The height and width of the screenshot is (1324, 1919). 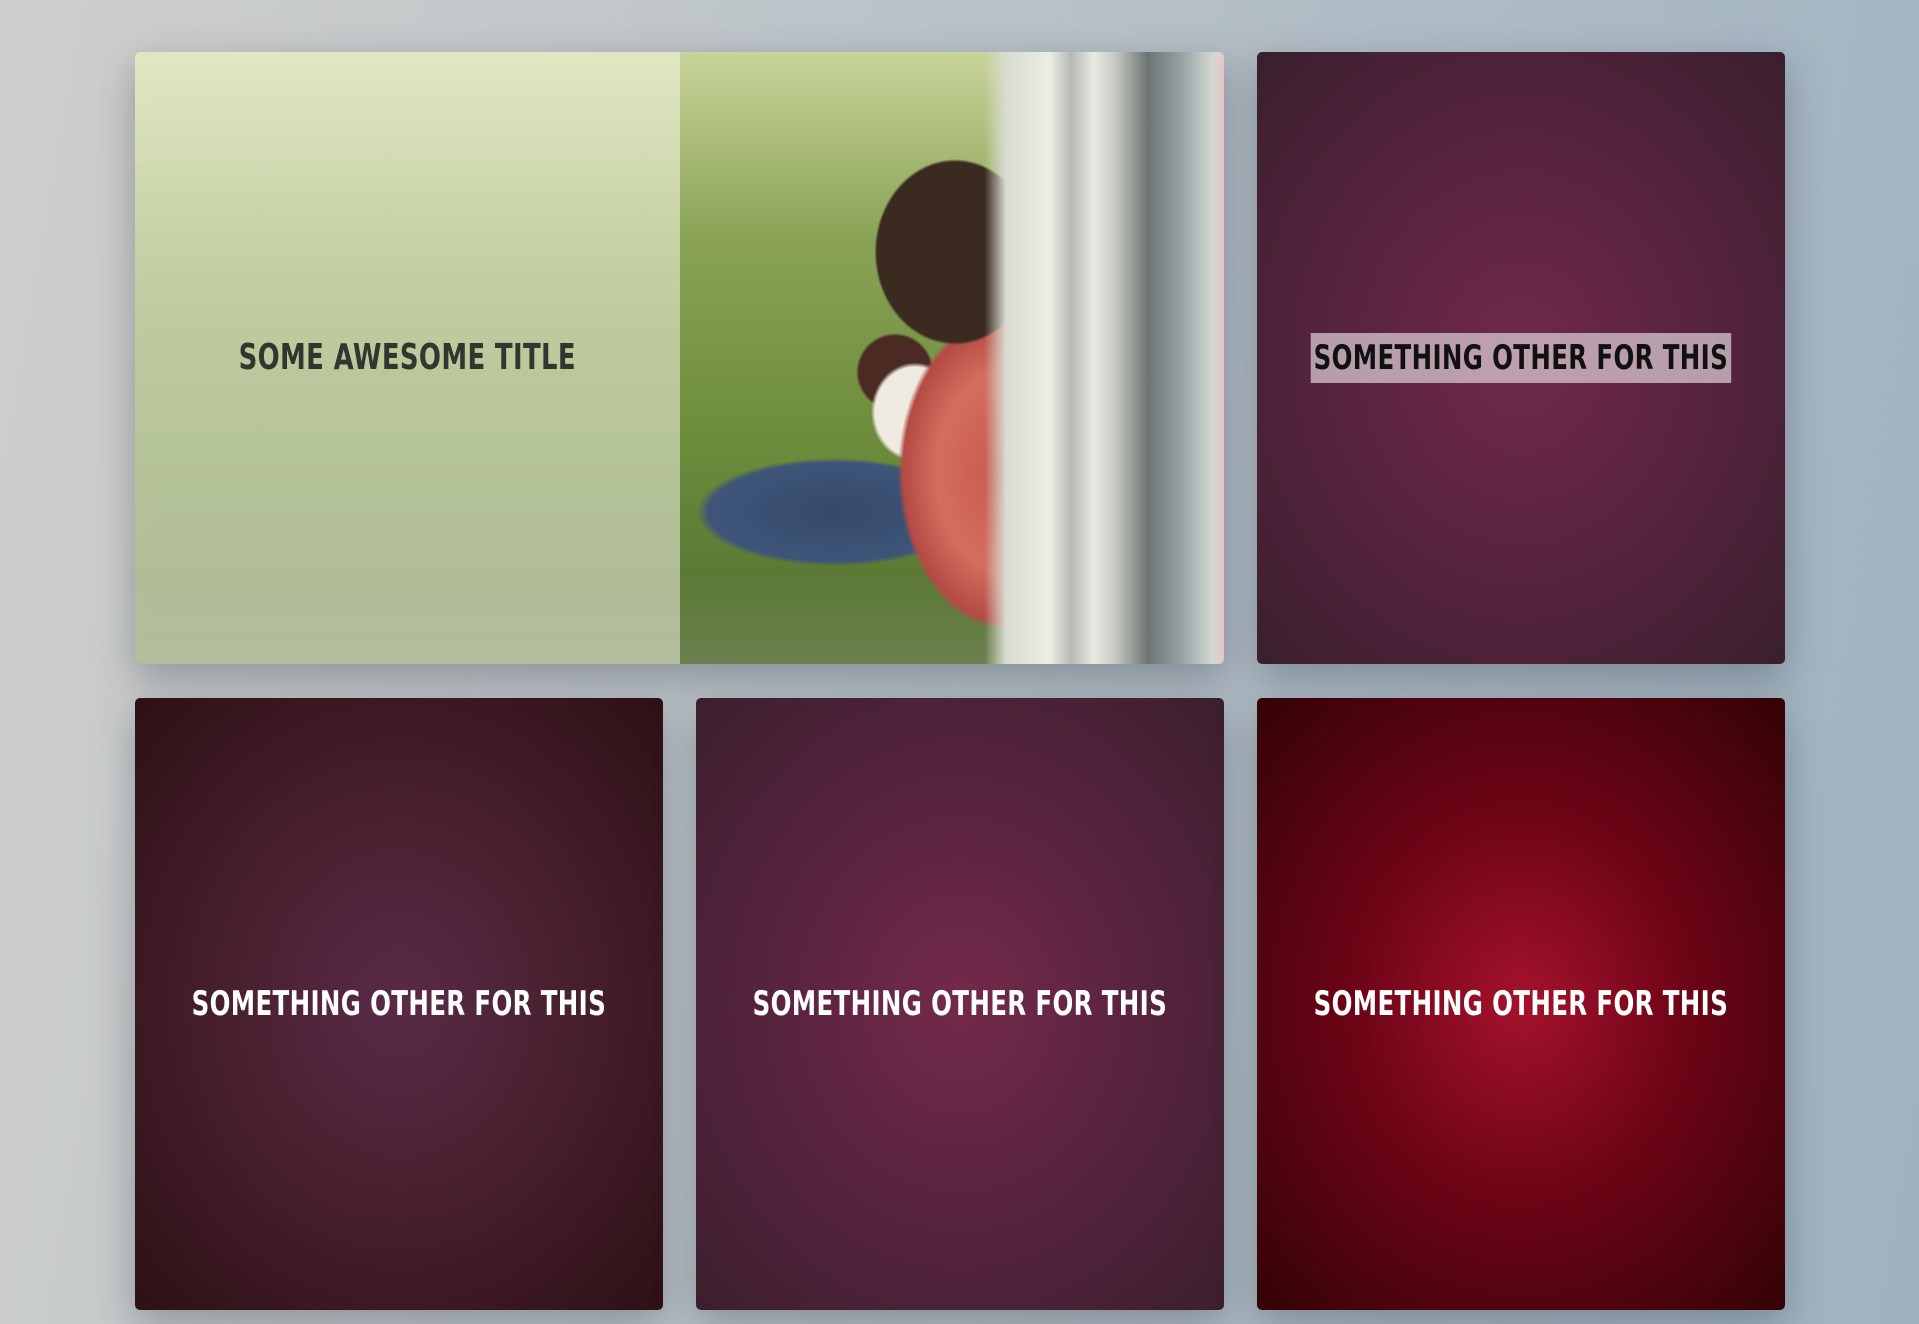 I want to click on frosted-title-panel: SOME AWESOME TITLE, so click(x=407, y=358).